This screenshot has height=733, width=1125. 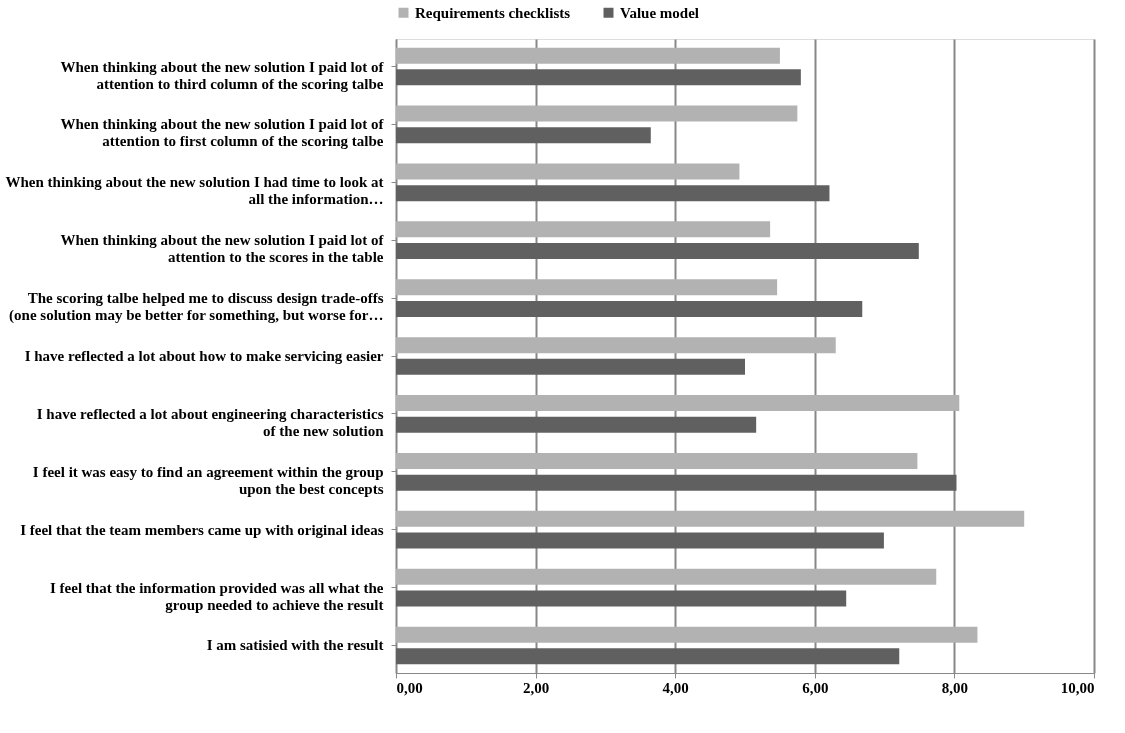 I want to click on y-tick-label: I have reflected a lot about engineering characteristics of the new solution, so click(x=210, y=422).